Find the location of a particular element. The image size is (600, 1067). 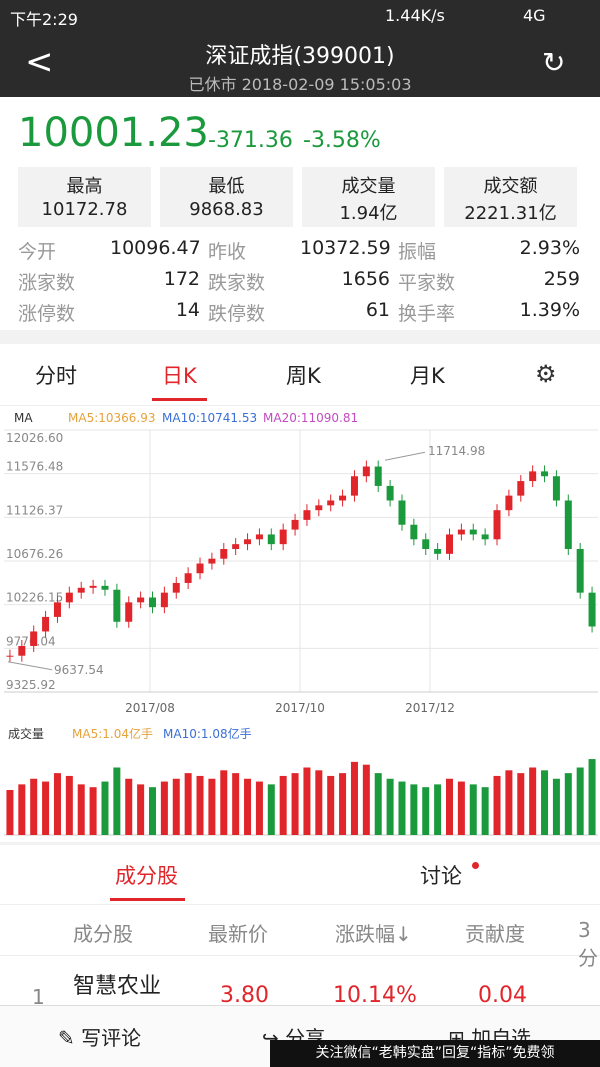

table-header: 最新价 is located at coordinates (238, 934).